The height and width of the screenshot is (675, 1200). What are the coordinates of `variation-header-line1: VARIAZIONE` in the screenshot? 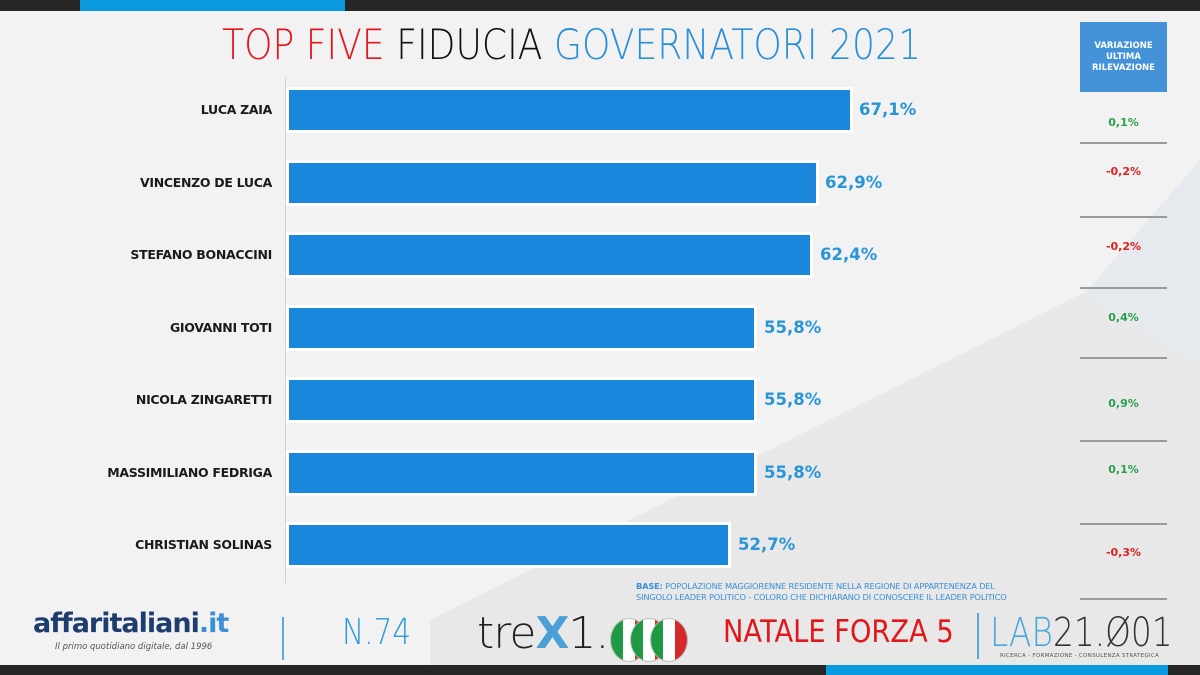 It's located at (1123, 45).